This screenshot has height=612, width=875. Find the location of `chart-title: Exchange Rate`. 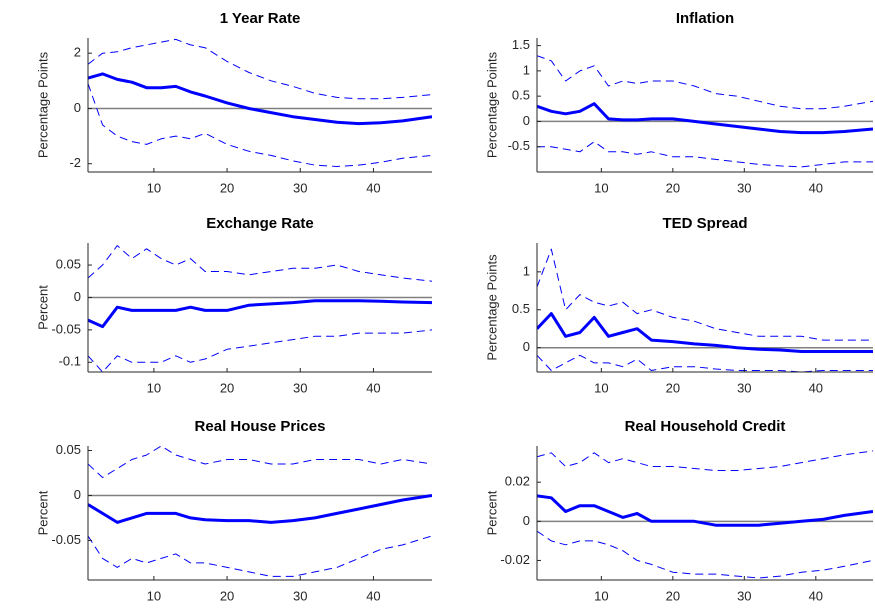

chart-title: Exchange Rate is located at coordinates (260, 223).